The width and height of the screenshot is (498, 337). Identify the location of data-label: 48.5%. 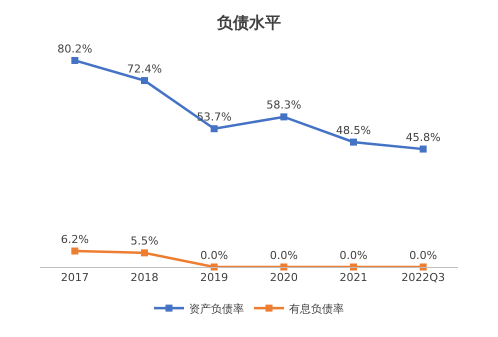
(353, 130).